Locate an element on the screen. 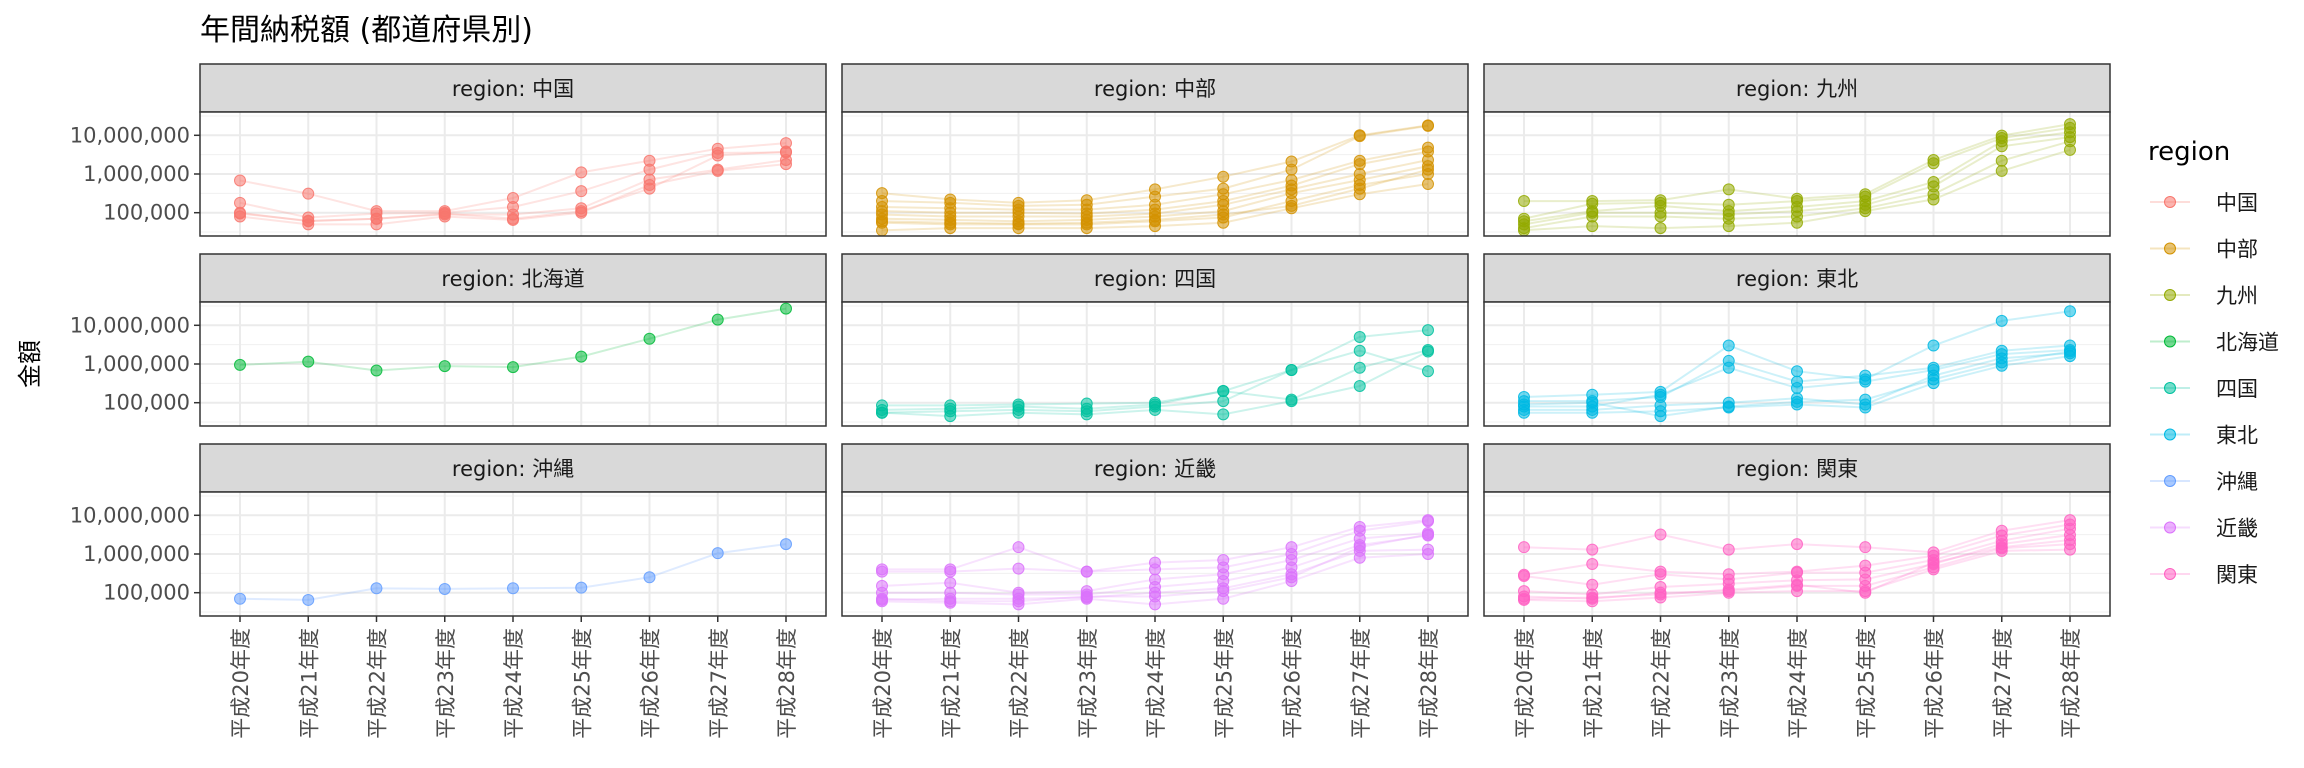 The height and width of the screenshot is (768, 2304). legend-label: 関東 is located at coordinates (2237, 575).